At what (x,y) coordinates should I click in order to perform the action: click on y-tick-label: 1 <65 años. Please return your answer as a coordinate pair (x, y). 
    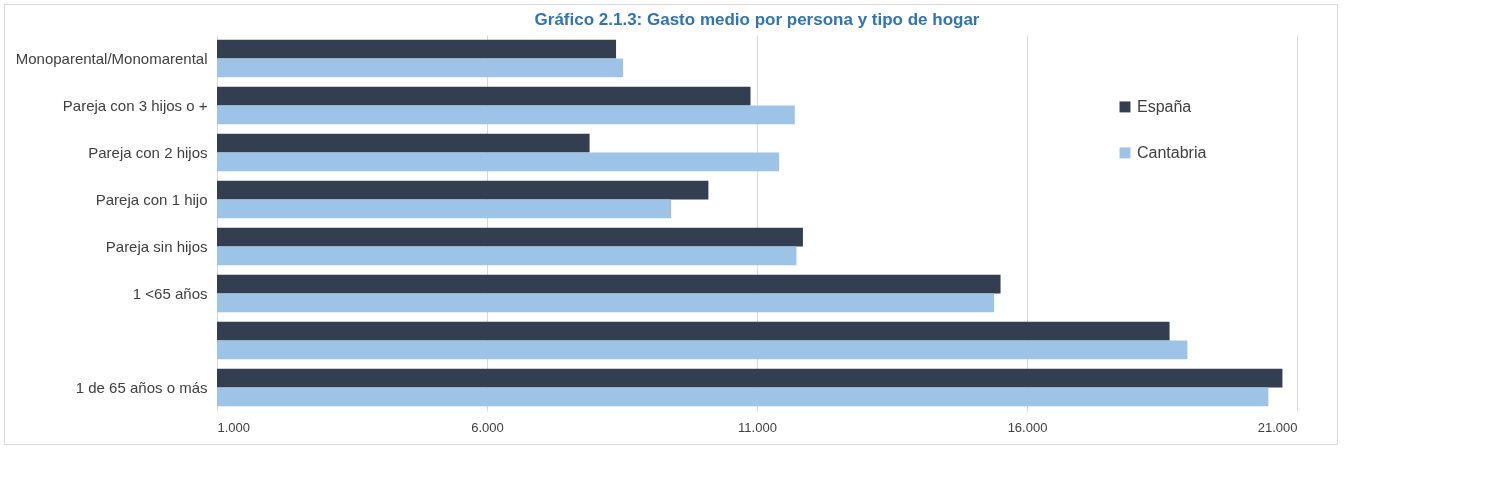
    Looking at the image, I should click on (170, 293).